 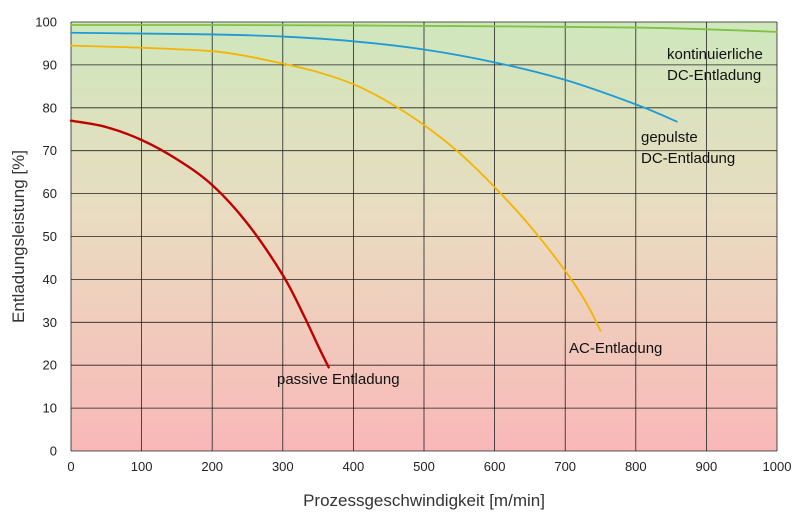 What do you see at coordinates (688, 148) in the screenshot?
I see `series-label-gepulste-dc-entladung: gepulste DC-Entladung` at bounding box center [688, 148].